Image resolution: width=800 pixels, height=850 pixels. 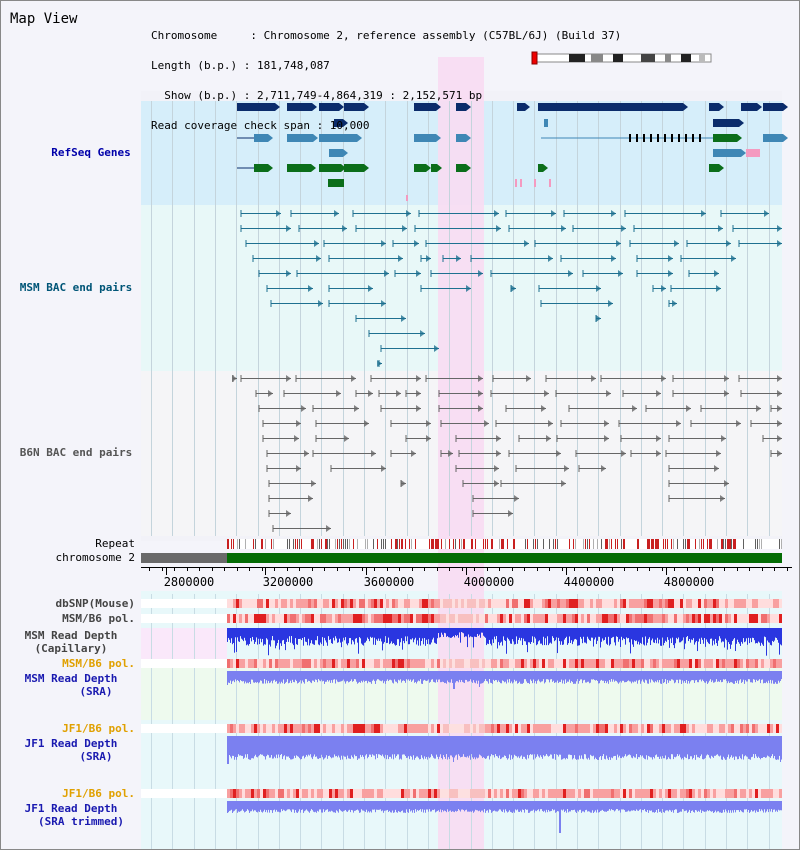 What do you see at coordinates (98, 618) in the screenshot?
I see `track-label-msm-b6-pol-1: MSM/B6 pol.` at bounding box center [98, 618].